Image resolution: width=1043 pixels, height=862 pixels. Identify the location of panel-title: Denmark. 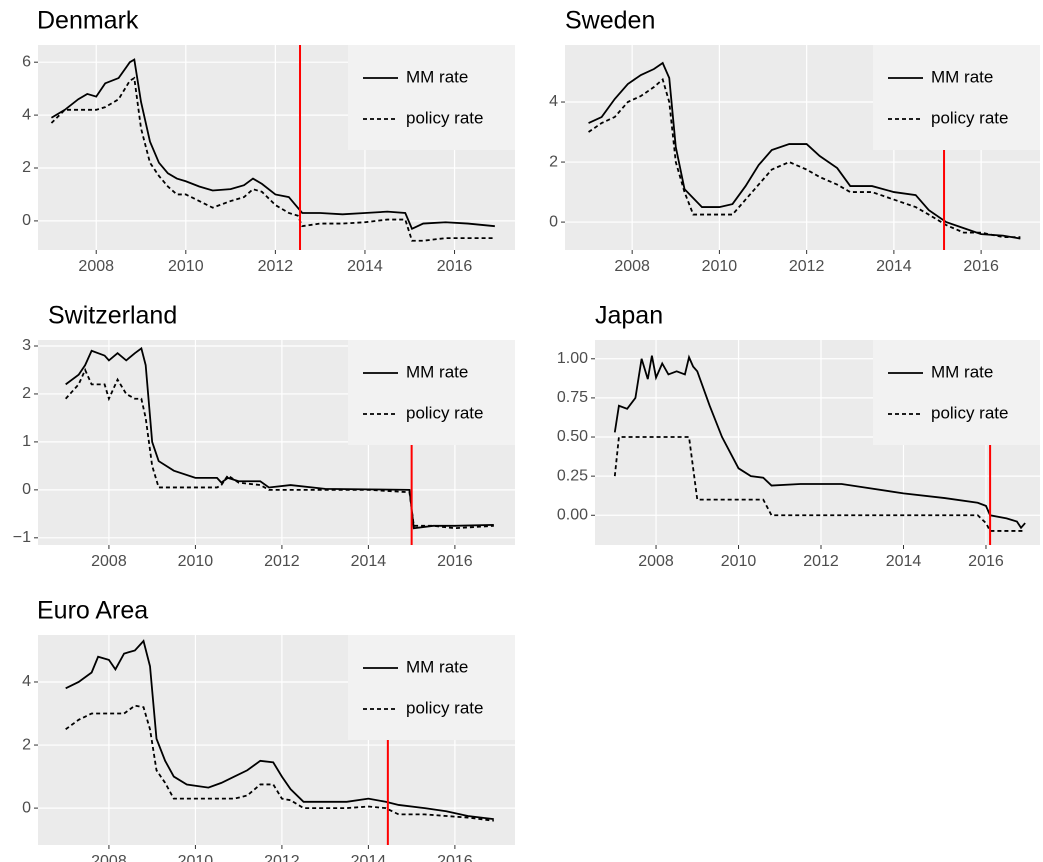
(88, 21).